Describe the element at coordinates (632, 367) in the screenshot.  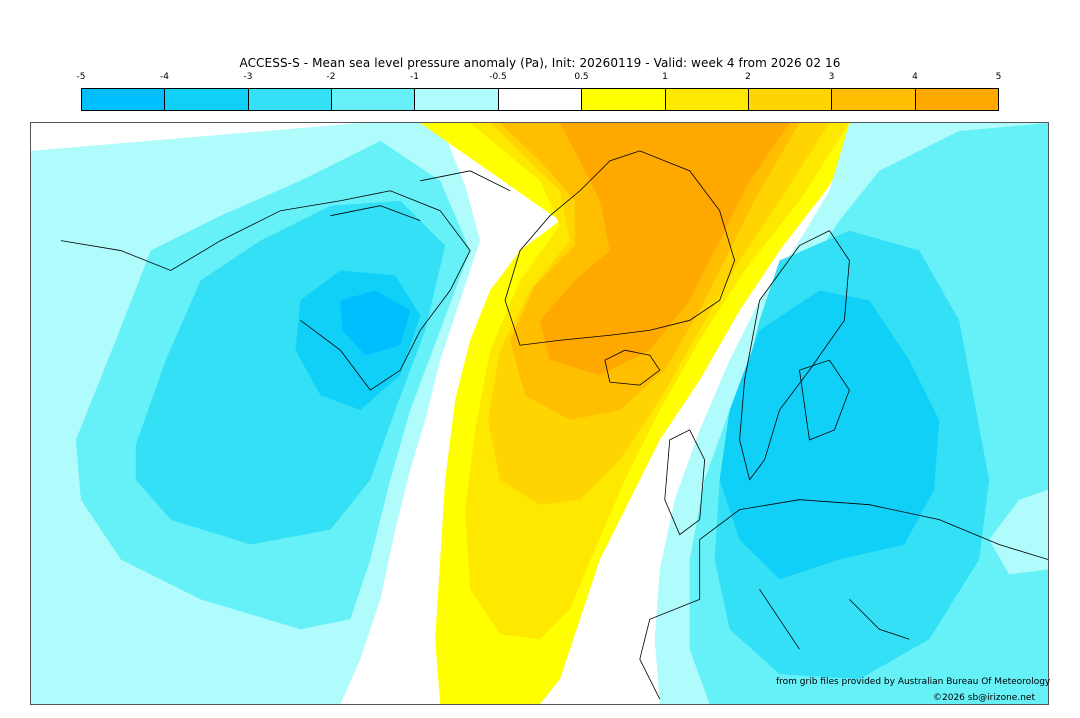
I see `coastline-iceland` at that location.